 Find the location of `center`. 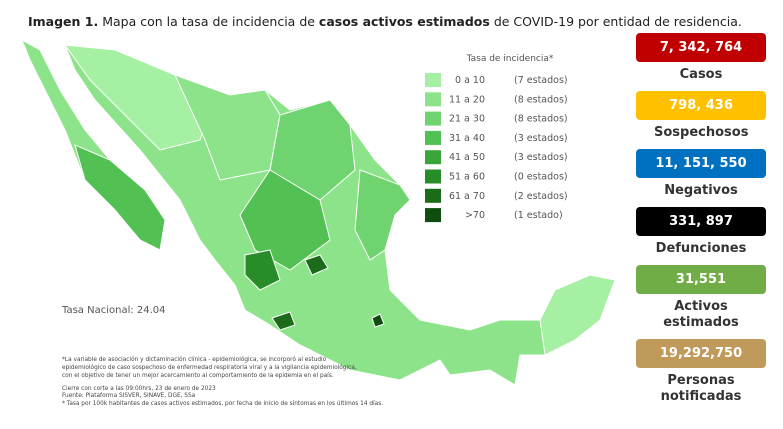

center is located at coordinates (285, 220).